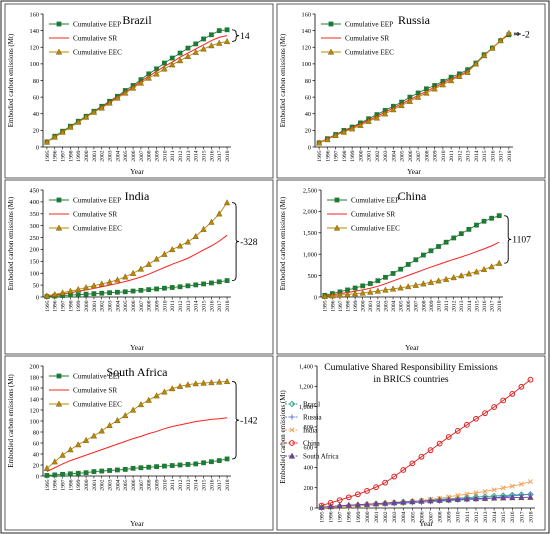 This screenshot has width=550, height=534. Describe the element at coordinates (157, 155) in the screenshot. I see `x-tick-label: 2009` at that location.